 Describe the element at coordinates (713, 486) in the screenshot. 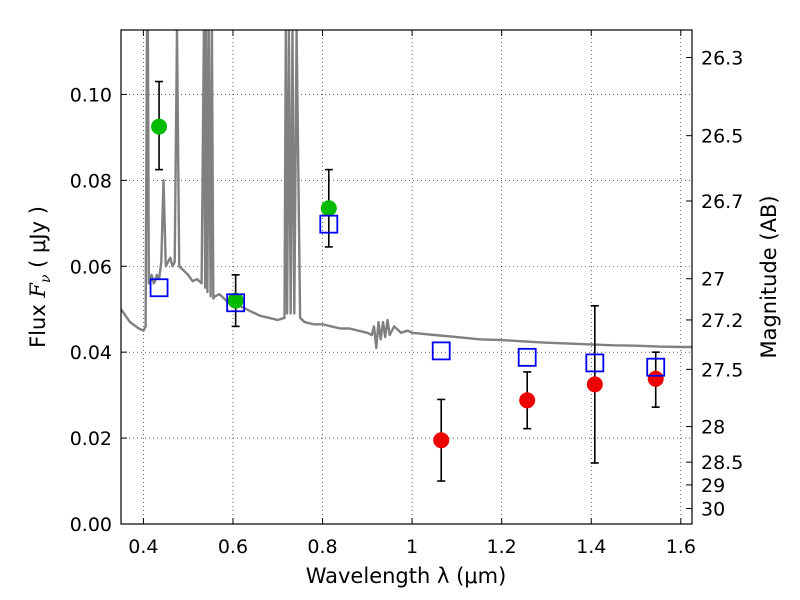

I see `magnitude-tick-label: 29` at that location.